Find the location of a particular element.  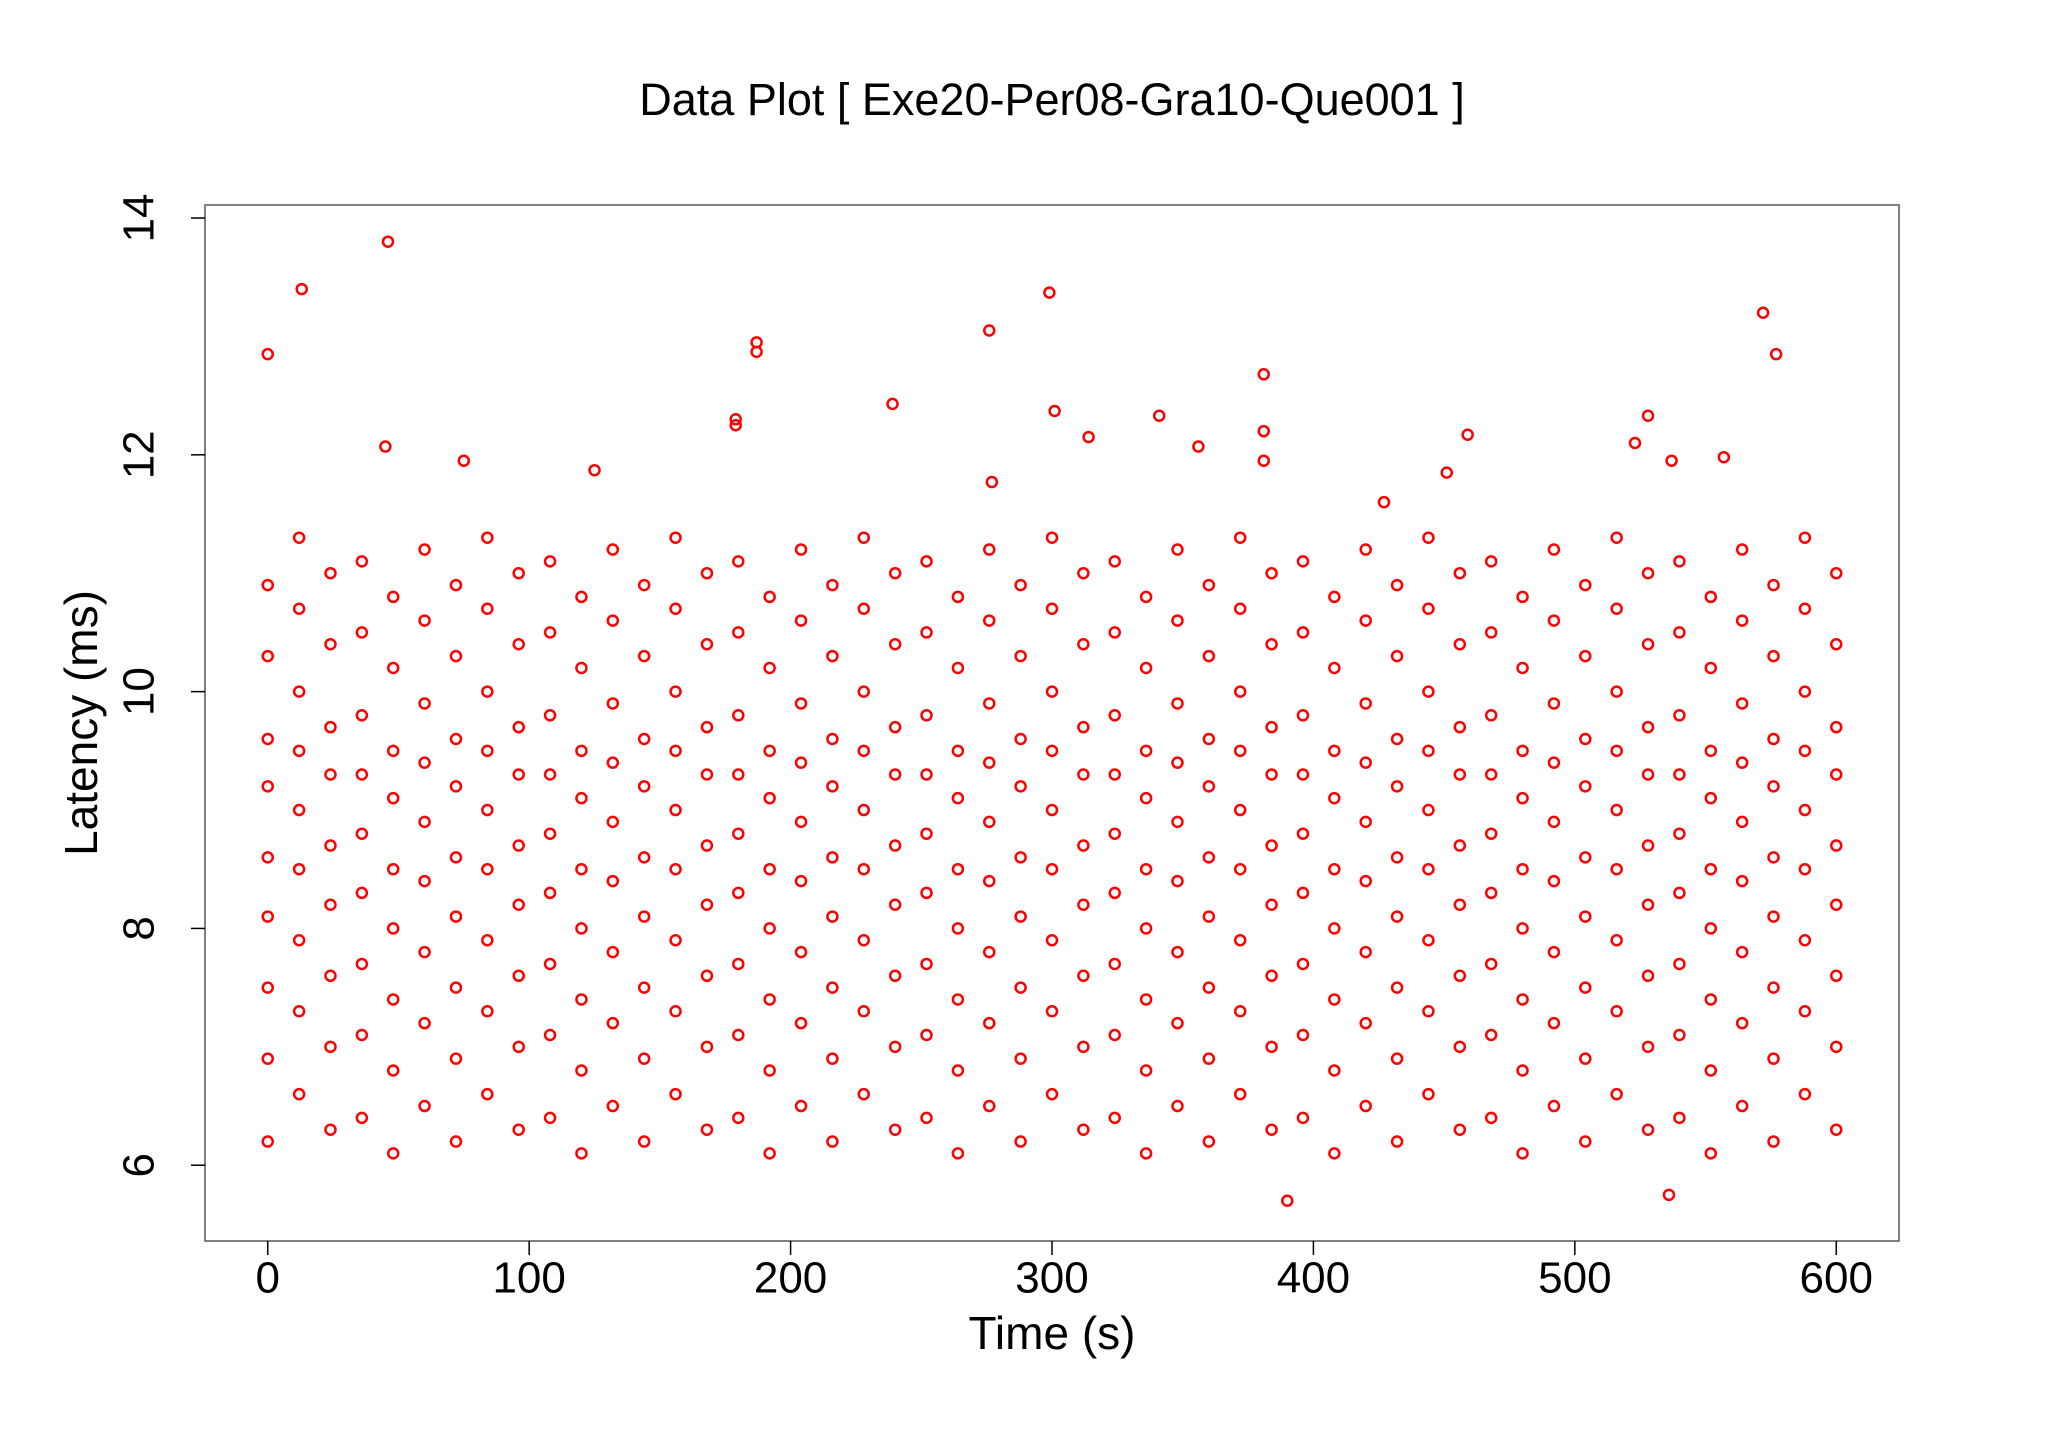

y-tick-label: 10 is located at coordinates (139, 691).